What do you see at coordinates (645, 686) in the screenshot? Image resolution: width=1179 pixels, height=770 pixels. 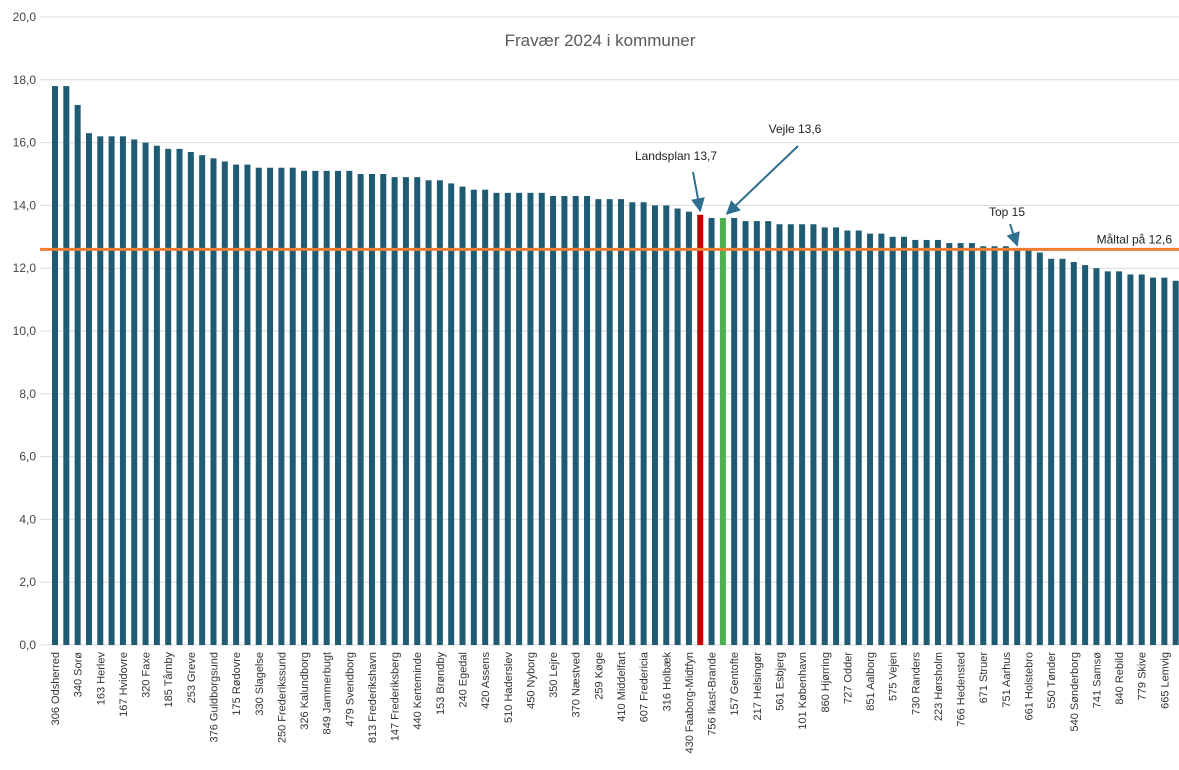 I see `x-tick-label: 607 Fredericia` at bounding box center [645, 686].